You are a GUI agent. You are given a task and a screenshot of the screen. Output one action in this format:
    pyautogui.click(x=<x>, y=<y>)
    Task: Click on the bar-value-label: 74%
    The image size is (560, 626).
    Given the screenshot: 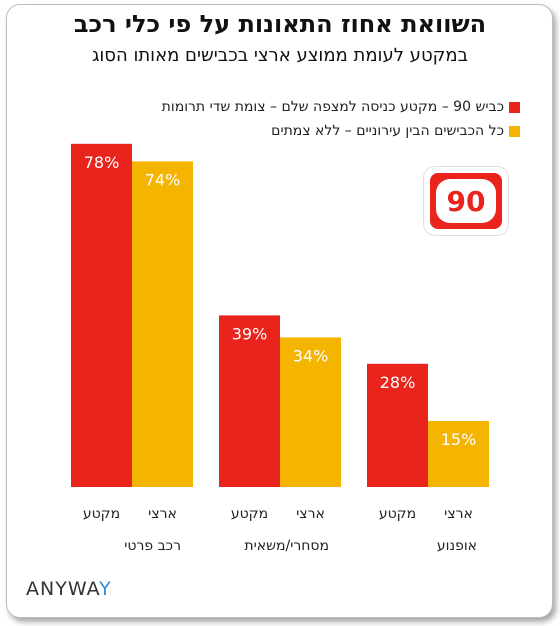 What is the action you would take?
    pyautogui.click(x=163, y=179)
    